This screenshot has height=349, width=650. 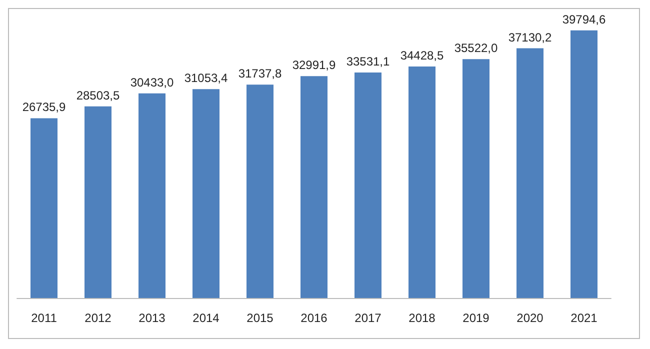 What do you see at coordinates (368, 318) in the screenshot?
I see `x-tick-label: 2017` at bounding box center [368, 318].